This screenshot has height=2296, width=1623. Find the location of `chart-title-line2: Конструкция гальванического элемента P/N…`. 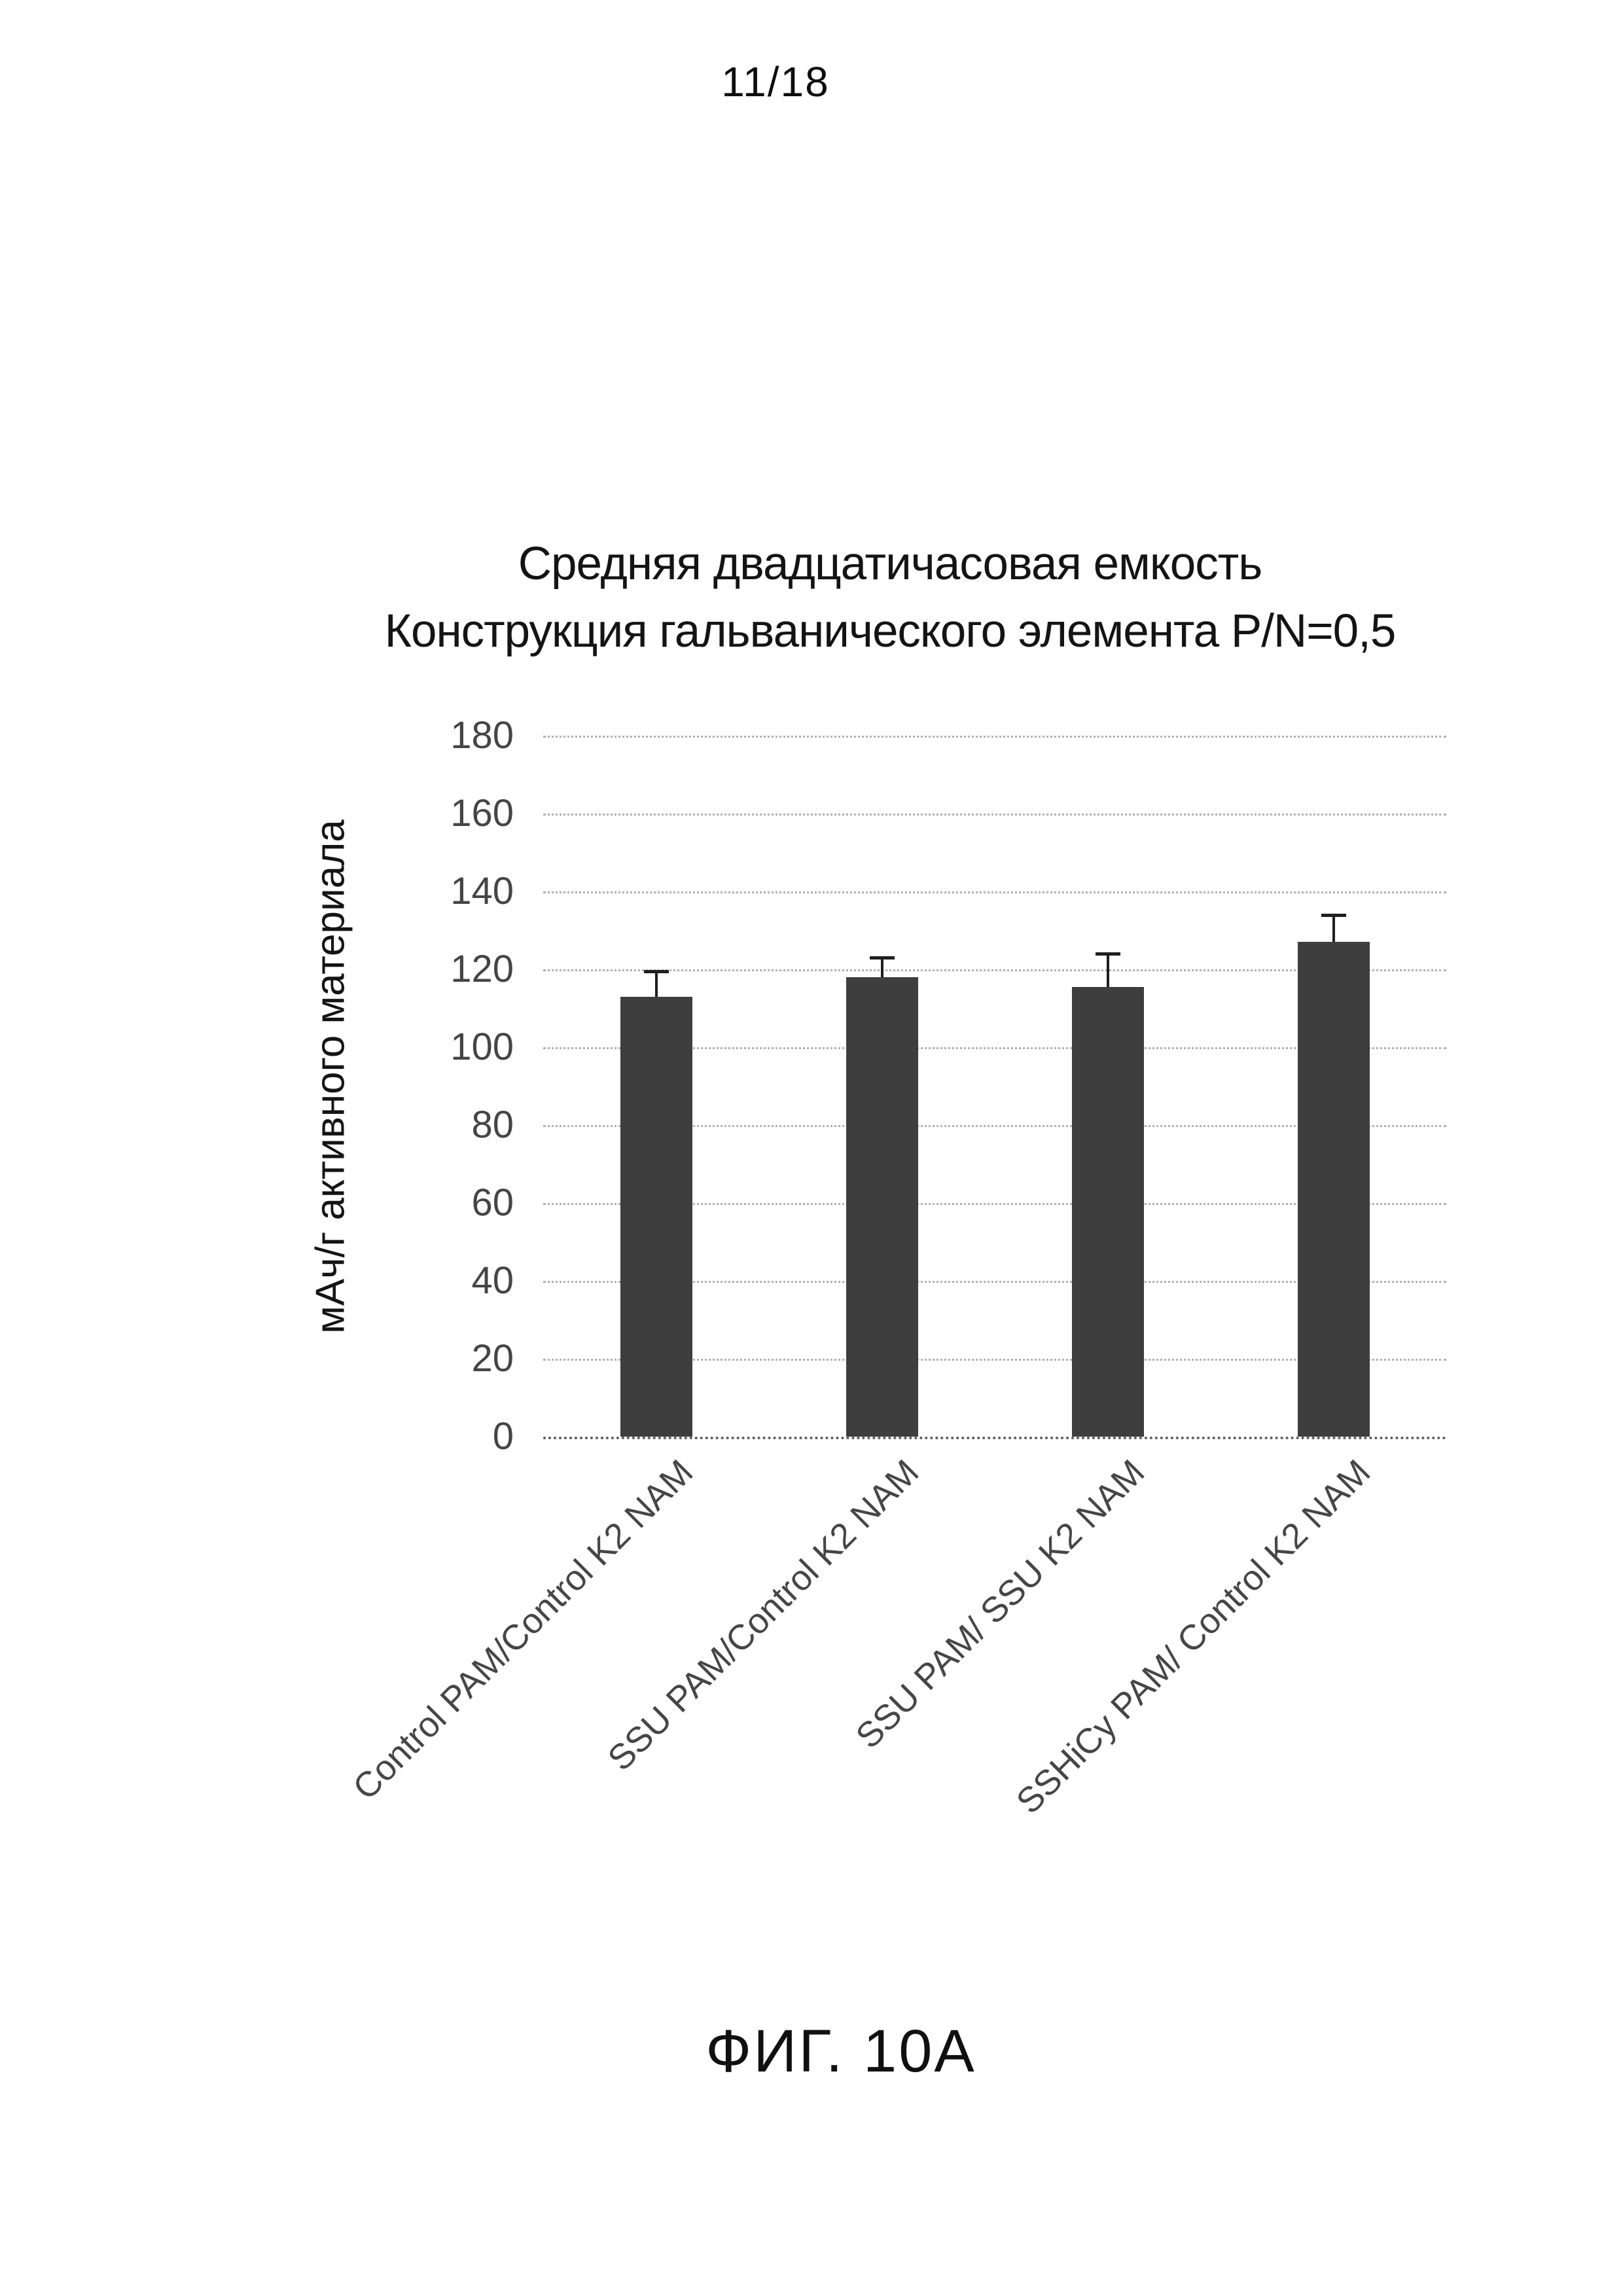

chart-title-line2: Конструкция гальванического элемента P/N… is located at coordinates (891, 631).